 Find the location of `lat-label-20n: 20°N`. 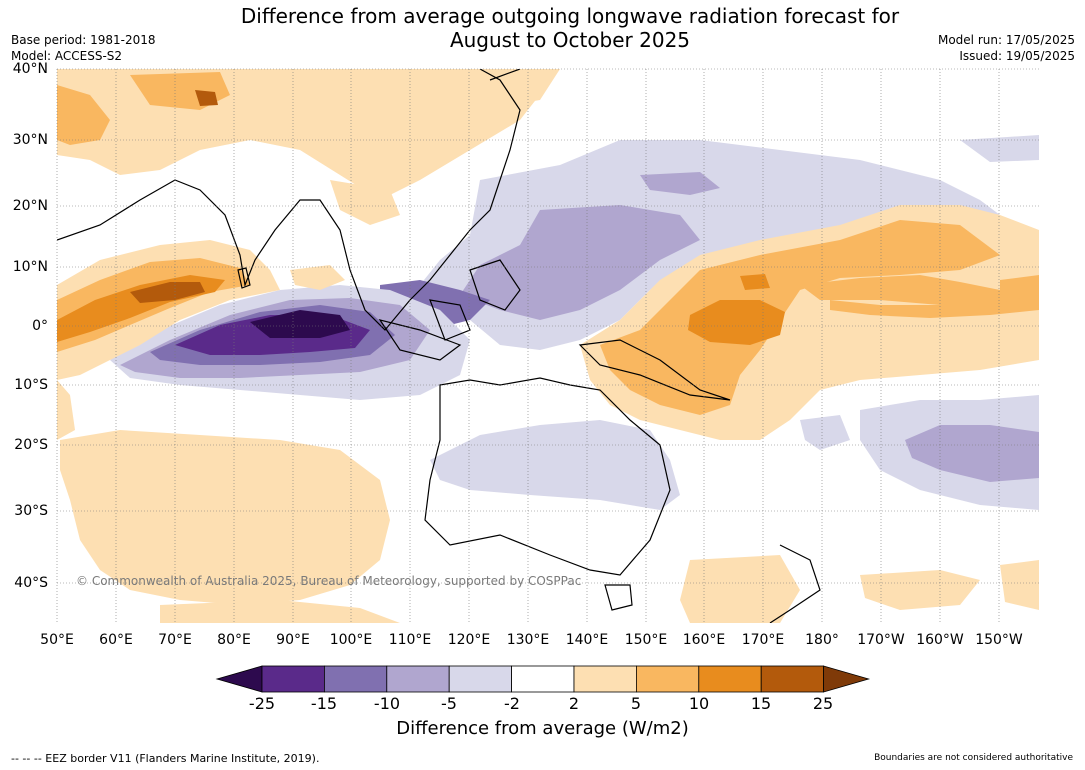

lat-label-20n: 20°N is located at coordinates (30, 206).